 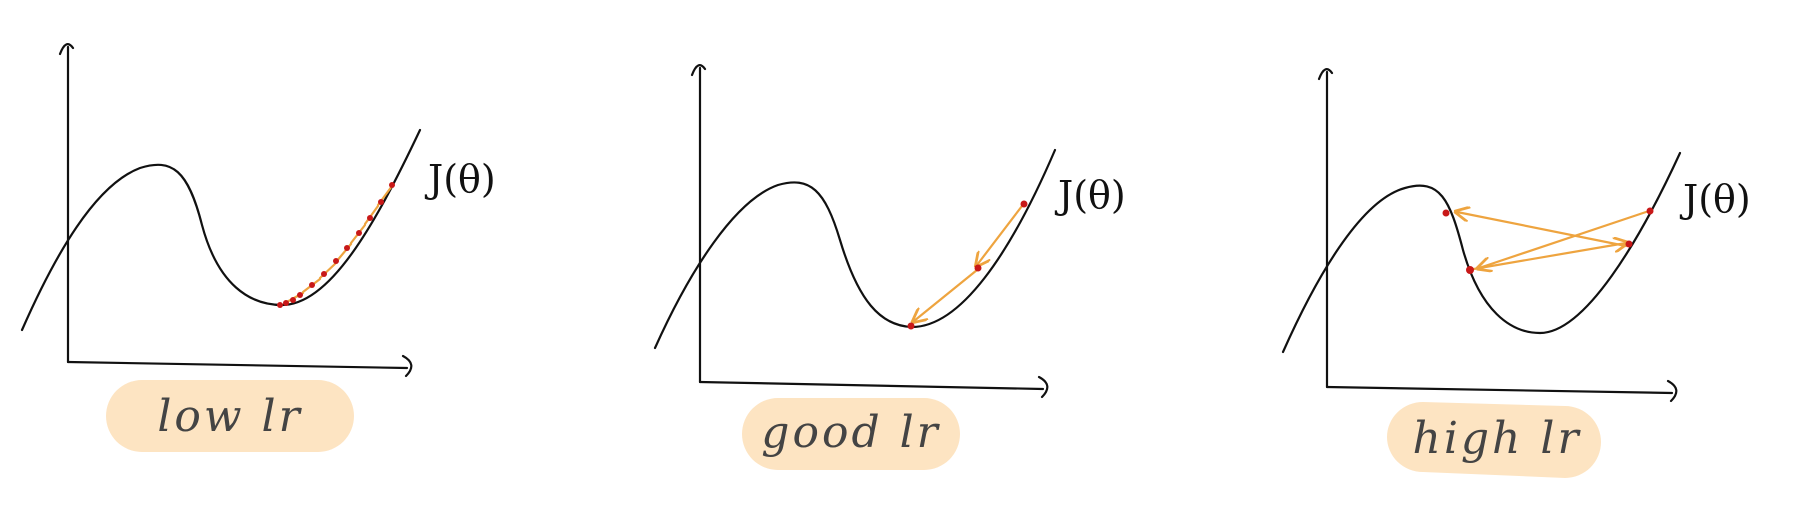 I want to click on panel-label: good lr, so click(x=850, y=432).